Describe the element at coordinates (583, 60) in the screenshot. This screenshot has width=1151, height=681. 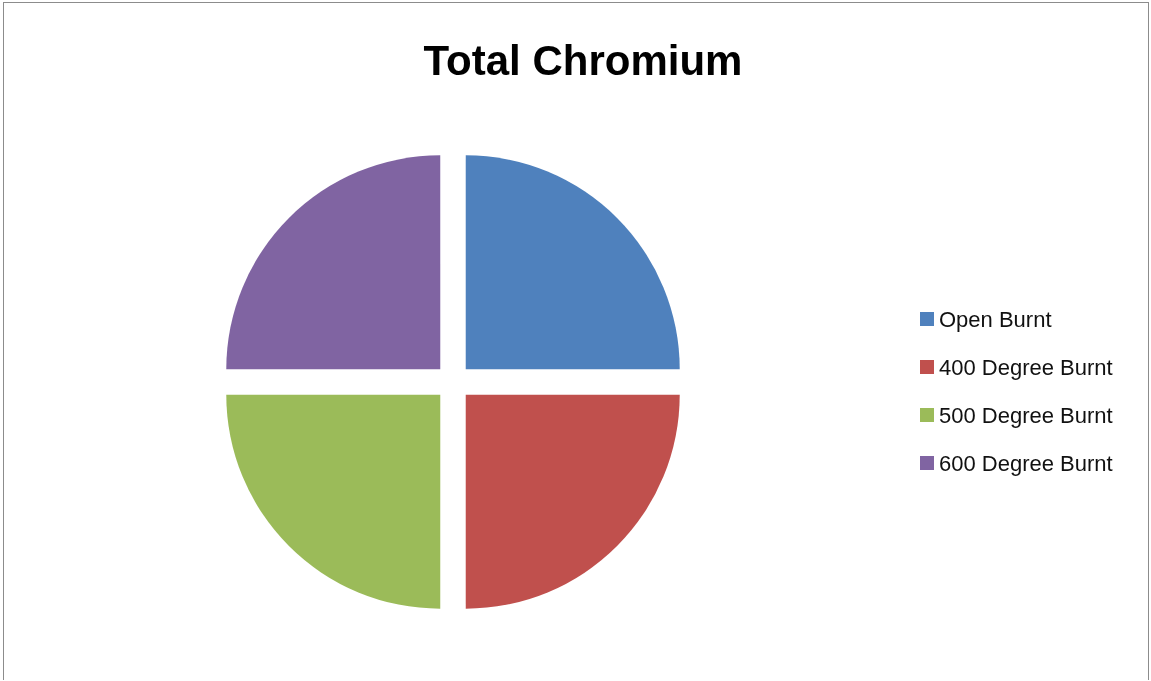
I see `chart-title: Total Chromium` at that location.